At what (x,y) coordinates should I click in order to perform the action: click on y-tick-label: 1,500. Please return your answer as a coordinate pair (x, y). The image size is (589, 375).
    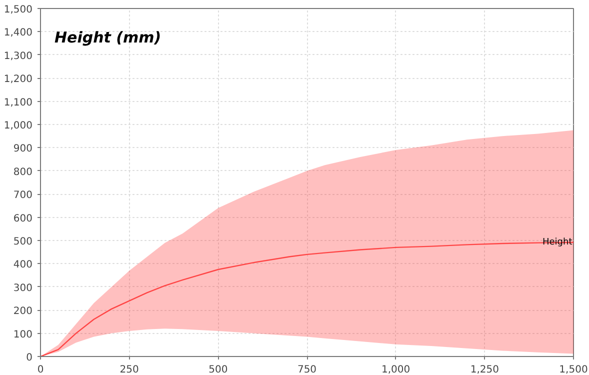
    Looking at the image, I should click on (18, 10).